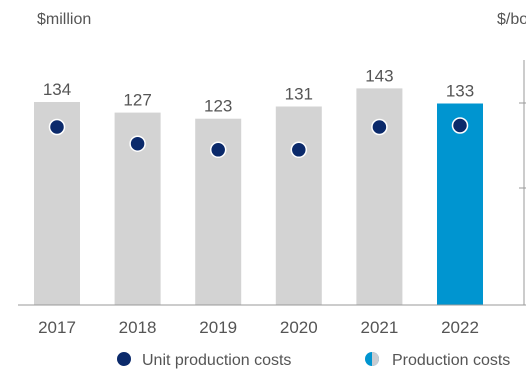  What do you see at coordinates (124, 359) in the screenshot?
I see `legend-unit-marker` at bounding box center [124, 359].